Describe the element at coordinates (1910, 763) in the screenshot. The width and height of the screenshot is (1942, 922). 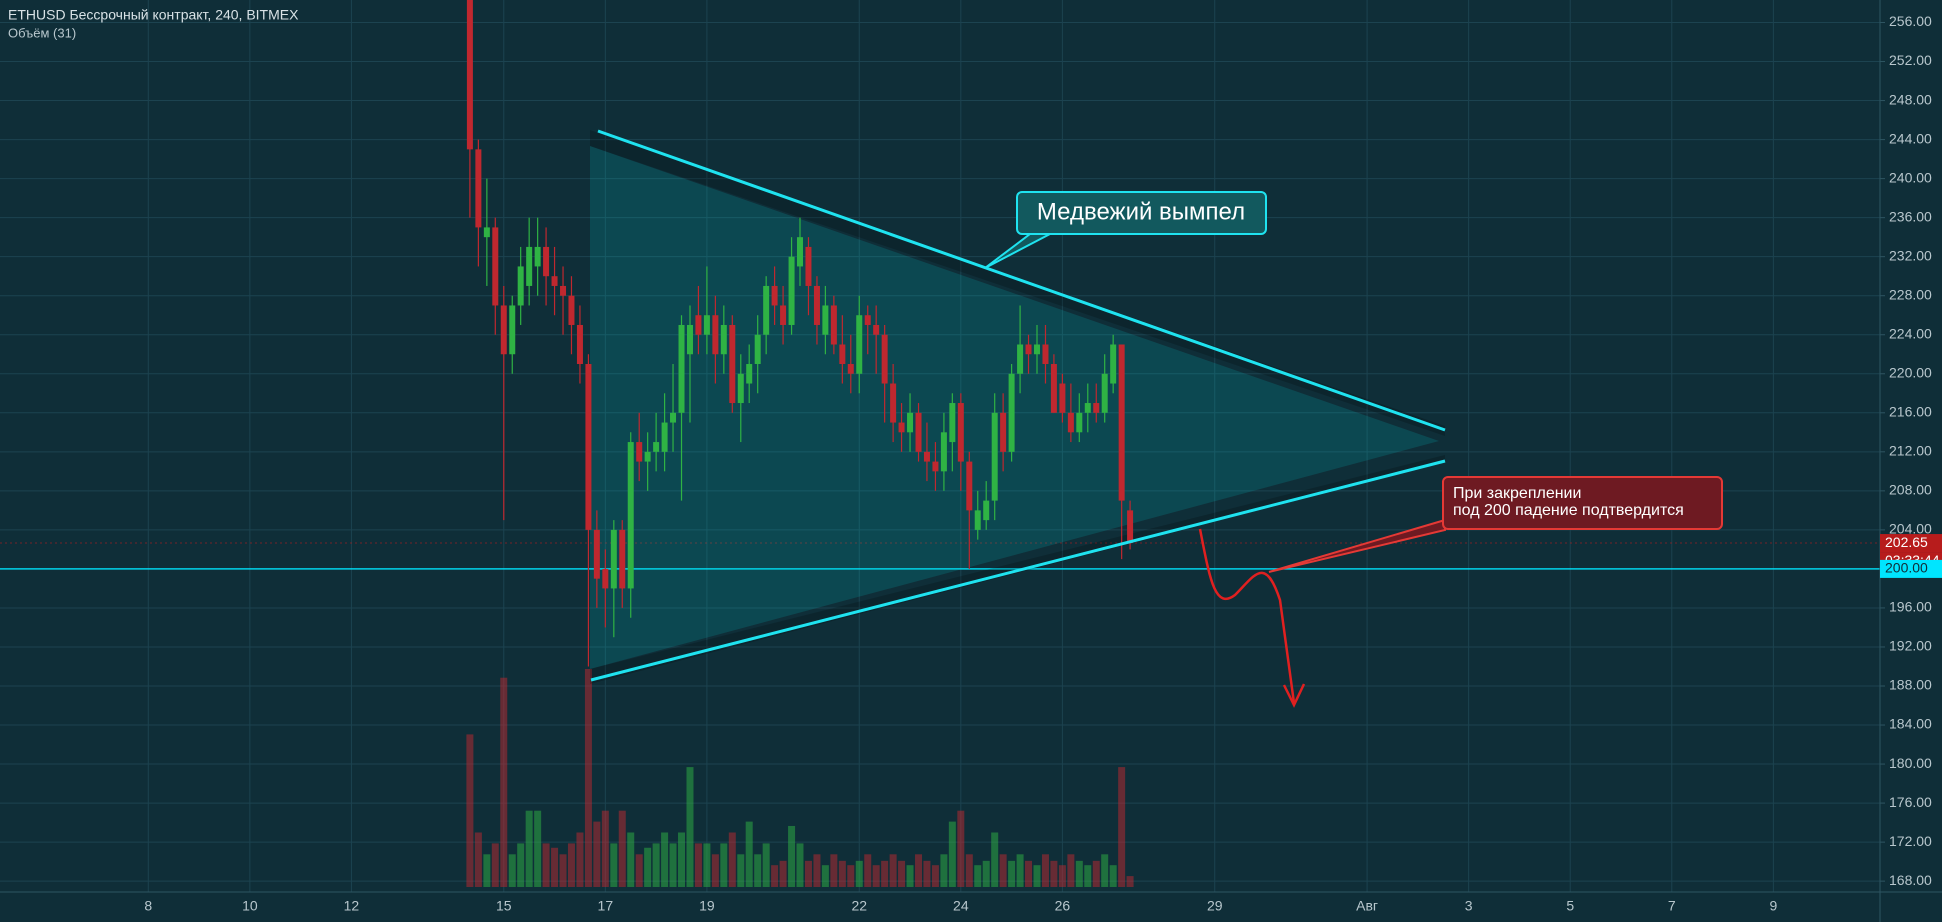
I see `y-tick-label: 180.00` at that location.